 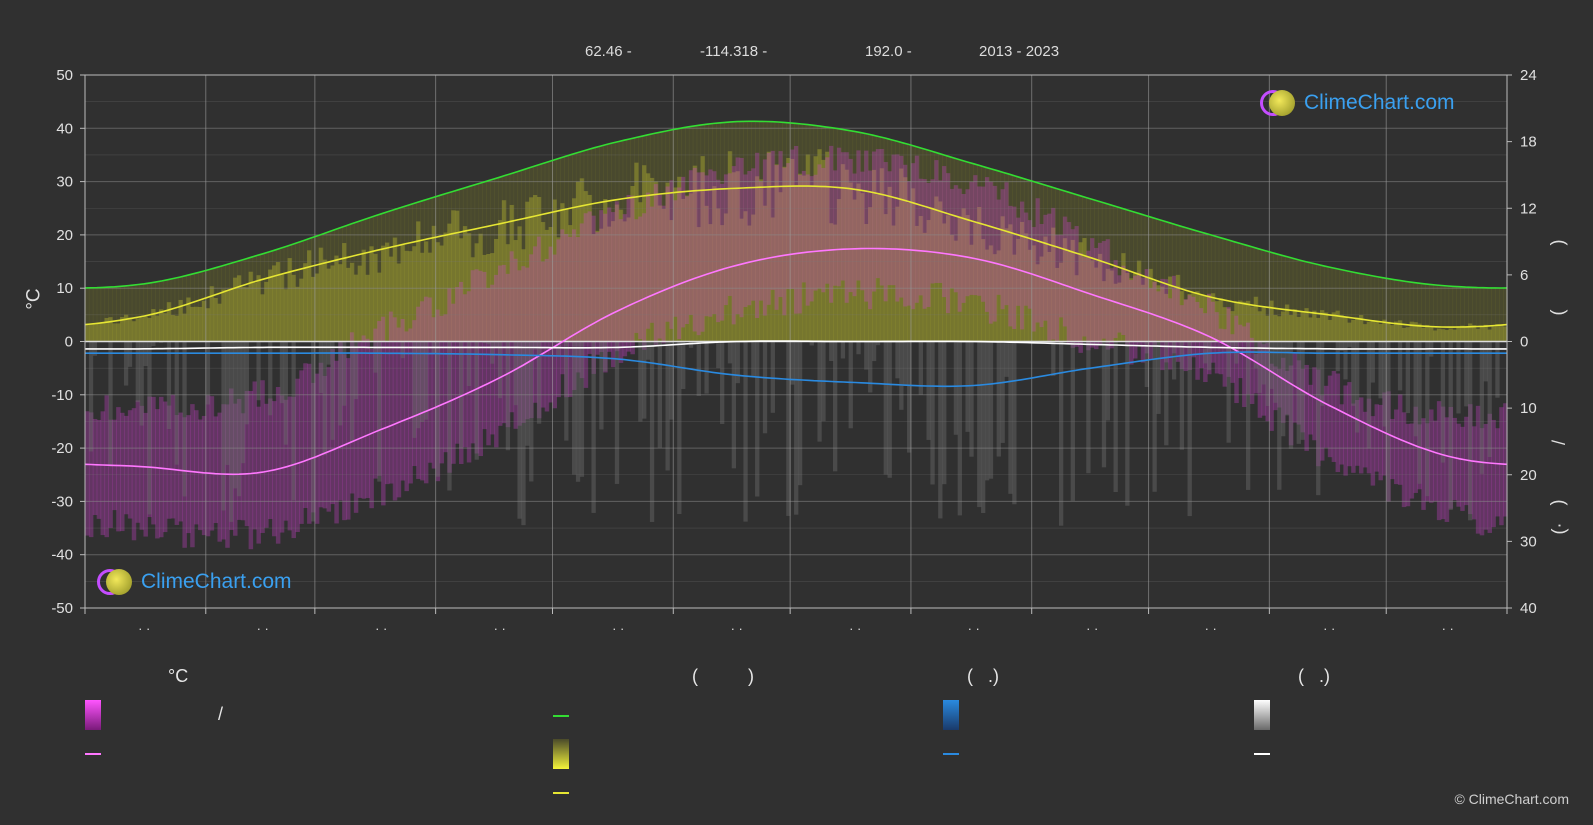 I want to click on header-years: 2013 - 2023, so click(x=1019, y=51).